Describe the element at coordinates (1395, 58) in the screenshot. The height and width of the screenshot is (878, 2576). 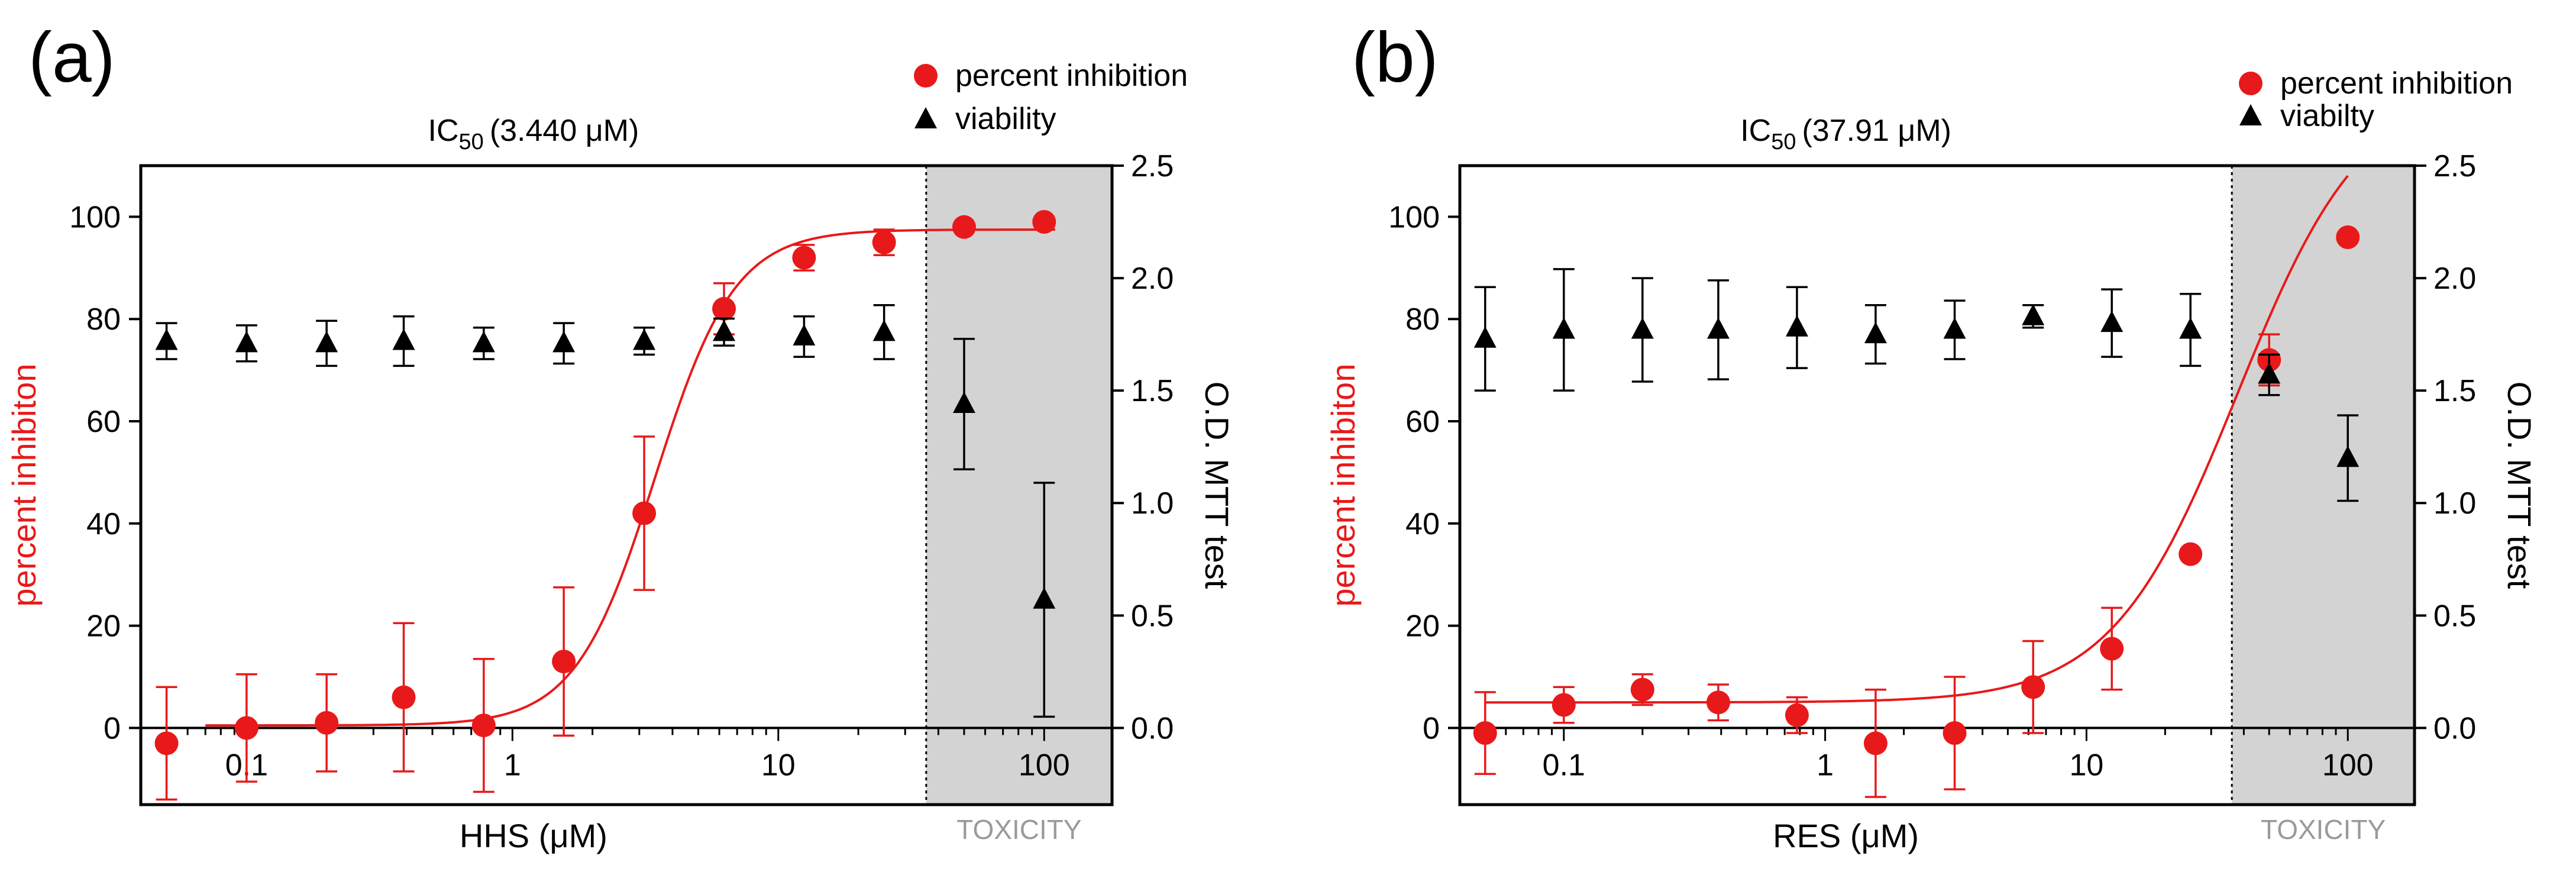
I see `panel-label: (b)` at that location.